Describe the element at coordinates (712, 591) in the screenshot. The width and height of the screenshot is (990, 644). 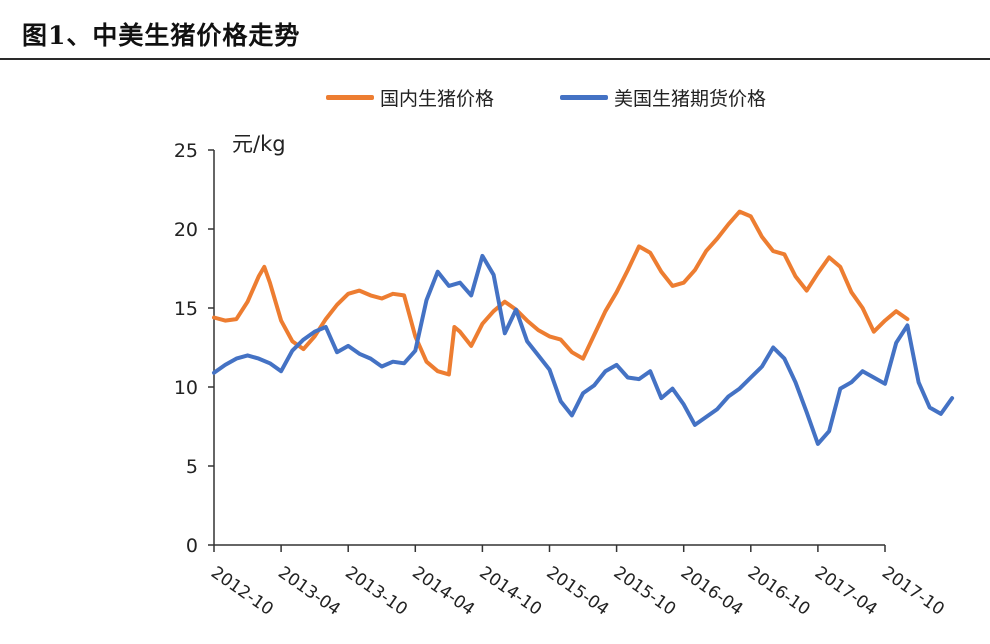
I see `x-tick-label: 2016-04` at that location.